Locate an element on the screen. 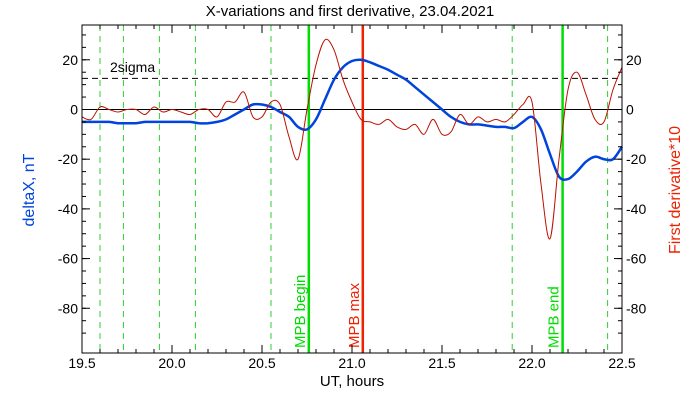 The width and height of the screenshot is (700, 400). x-tick-label: 22.0 is located at coordinates (531, 363).